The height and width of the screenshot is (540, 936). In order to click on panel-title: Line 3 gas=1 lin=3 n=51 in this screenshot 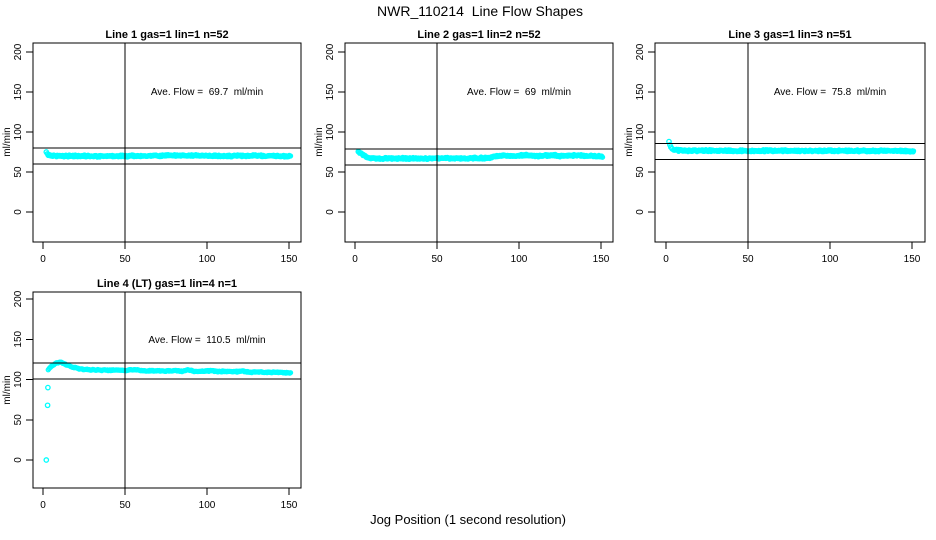, I will do `click(789, 35)`.